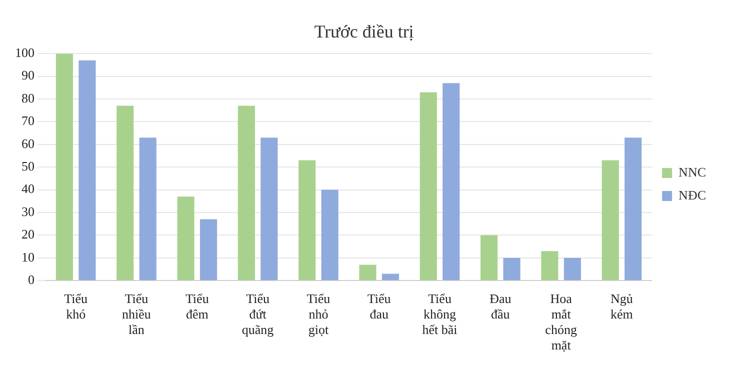 This screenshot has width=732, height=369. I want to click on y-tick-label: 10, so click(28, 256).